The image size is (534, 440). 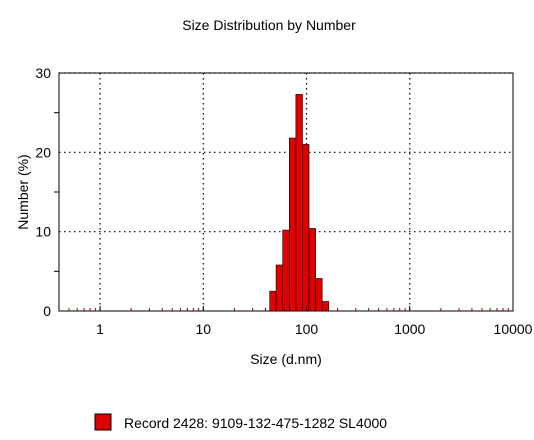 I want to click on histogram-bars, so click(x=299, y=203).